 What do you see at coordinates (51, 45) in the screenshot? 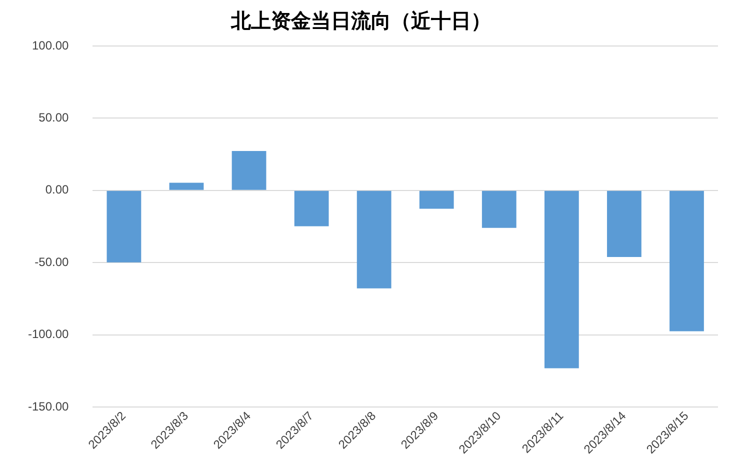
I see `y-tick-label: 100.00` at bounding box center [51, 45].